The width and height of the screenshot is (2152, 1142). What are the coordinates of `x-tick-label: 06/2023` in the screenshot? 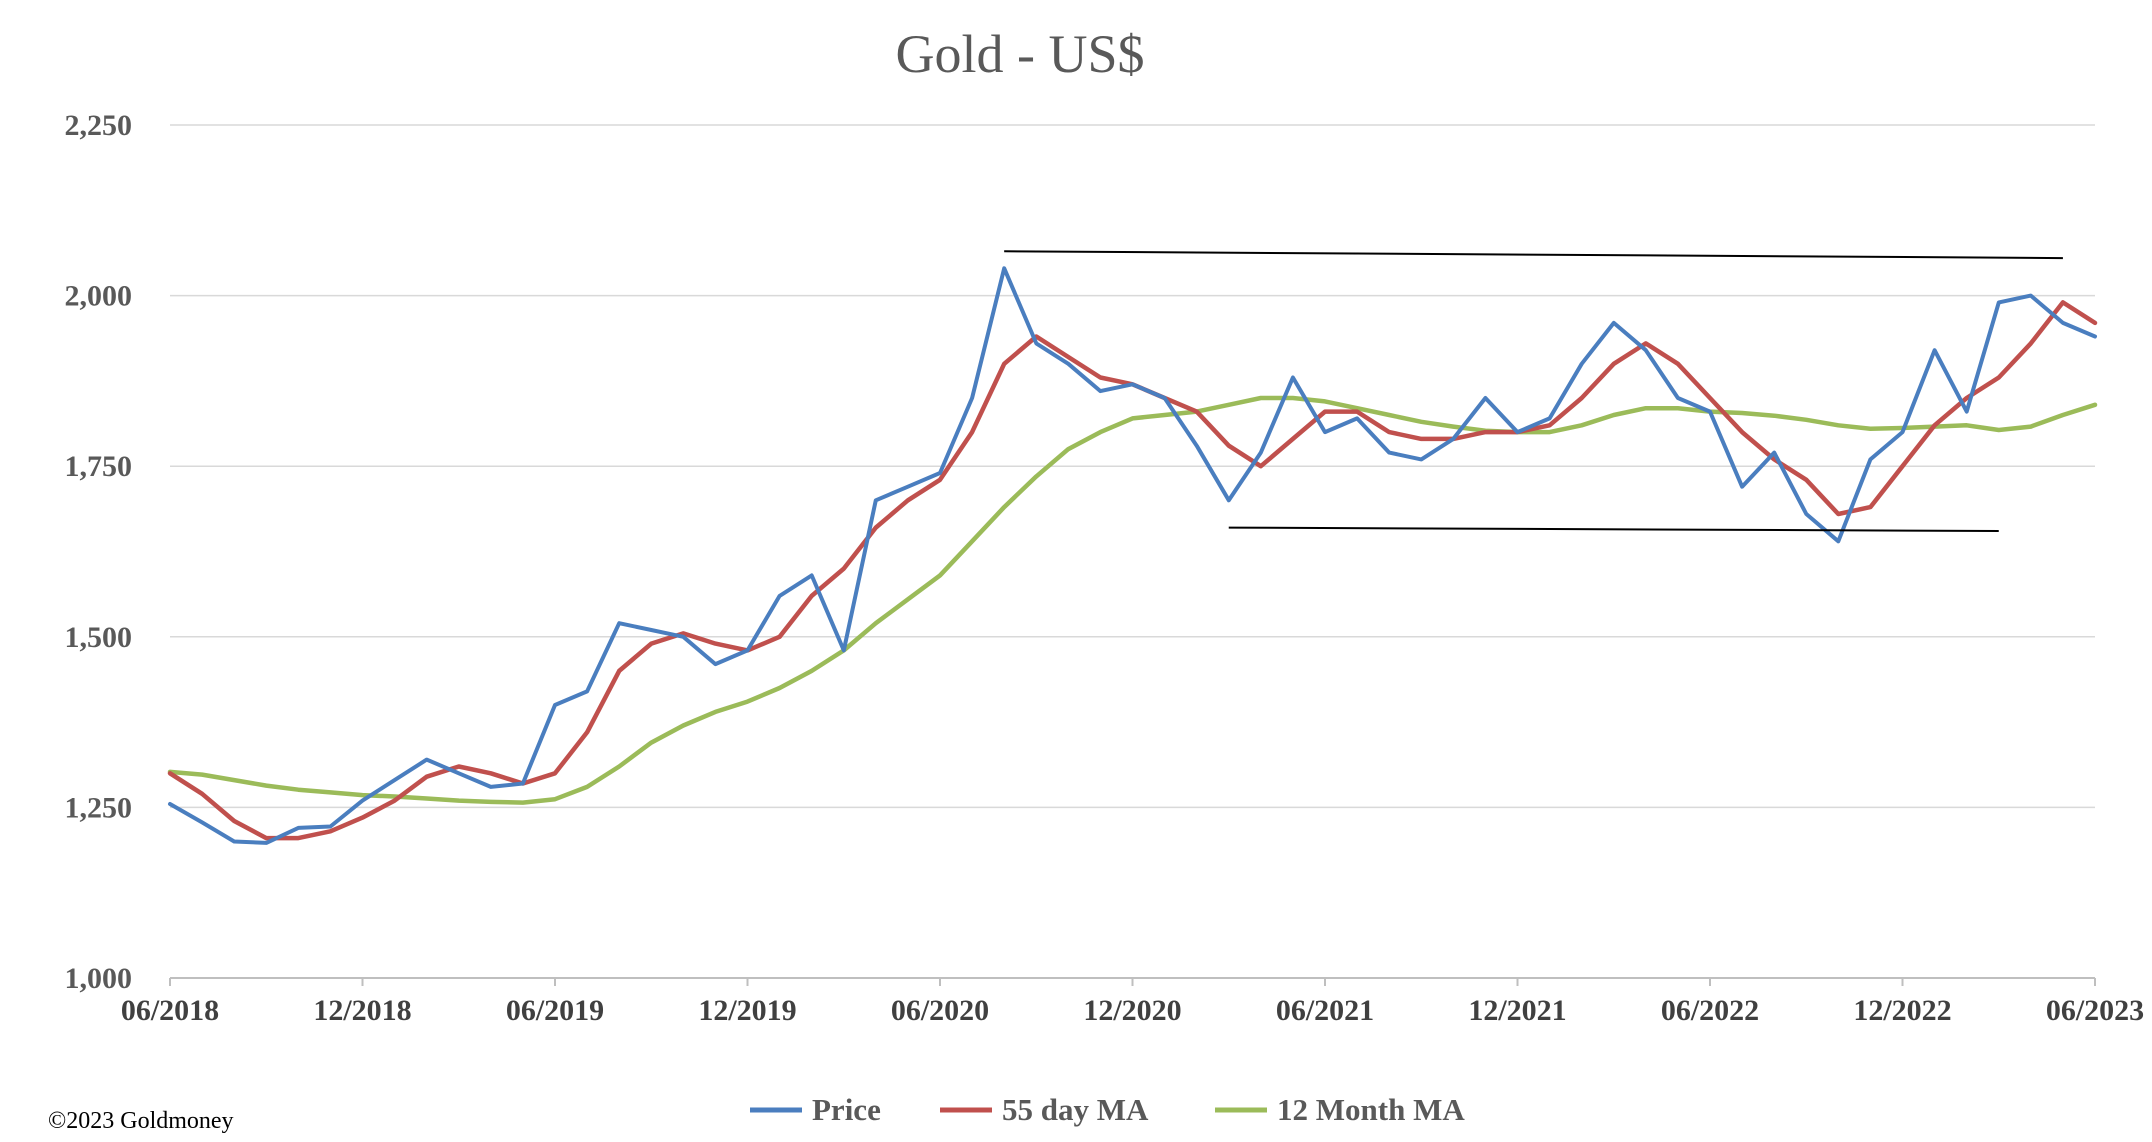 It's located at (2095, 1010).